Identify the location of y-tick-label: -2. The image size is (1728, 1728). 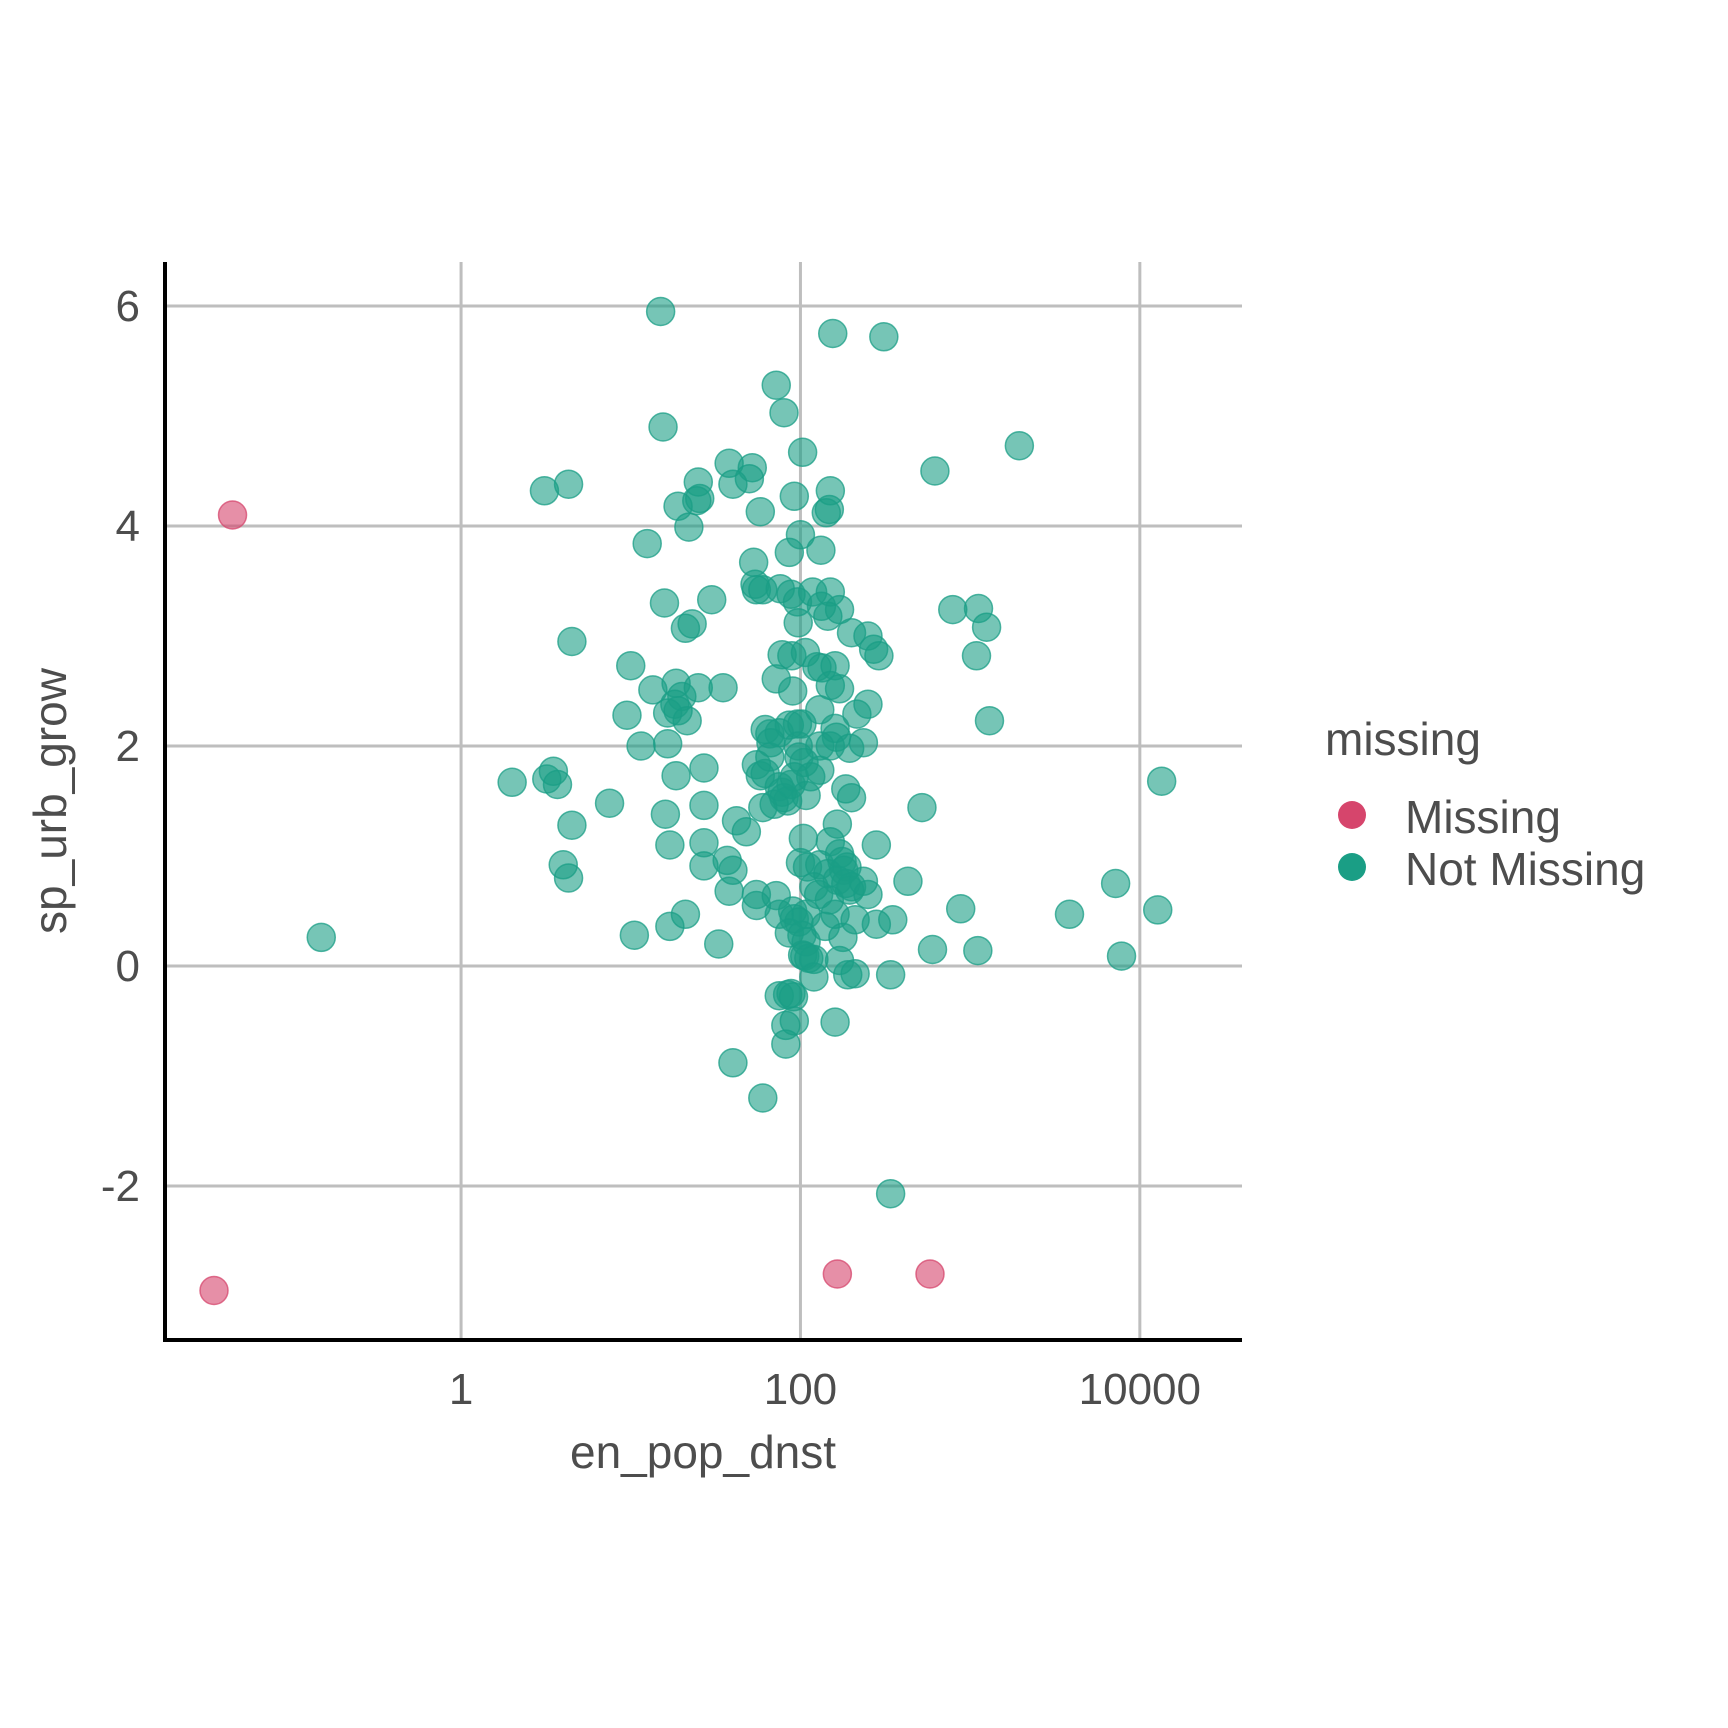
(120, 1186).